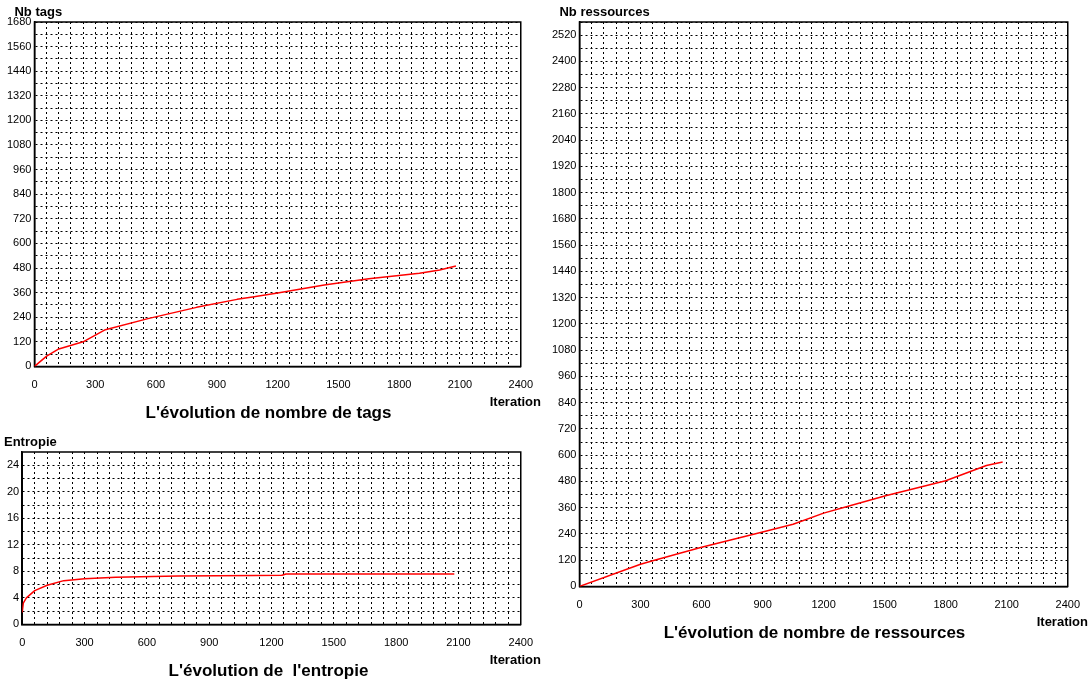 Image resolution: width=1092 pixels, height=688 pixels. What do you see at coordinates (13, 490) in the screenshot?
I see `y-tick-label: 20` at bounding box center [13, 490].